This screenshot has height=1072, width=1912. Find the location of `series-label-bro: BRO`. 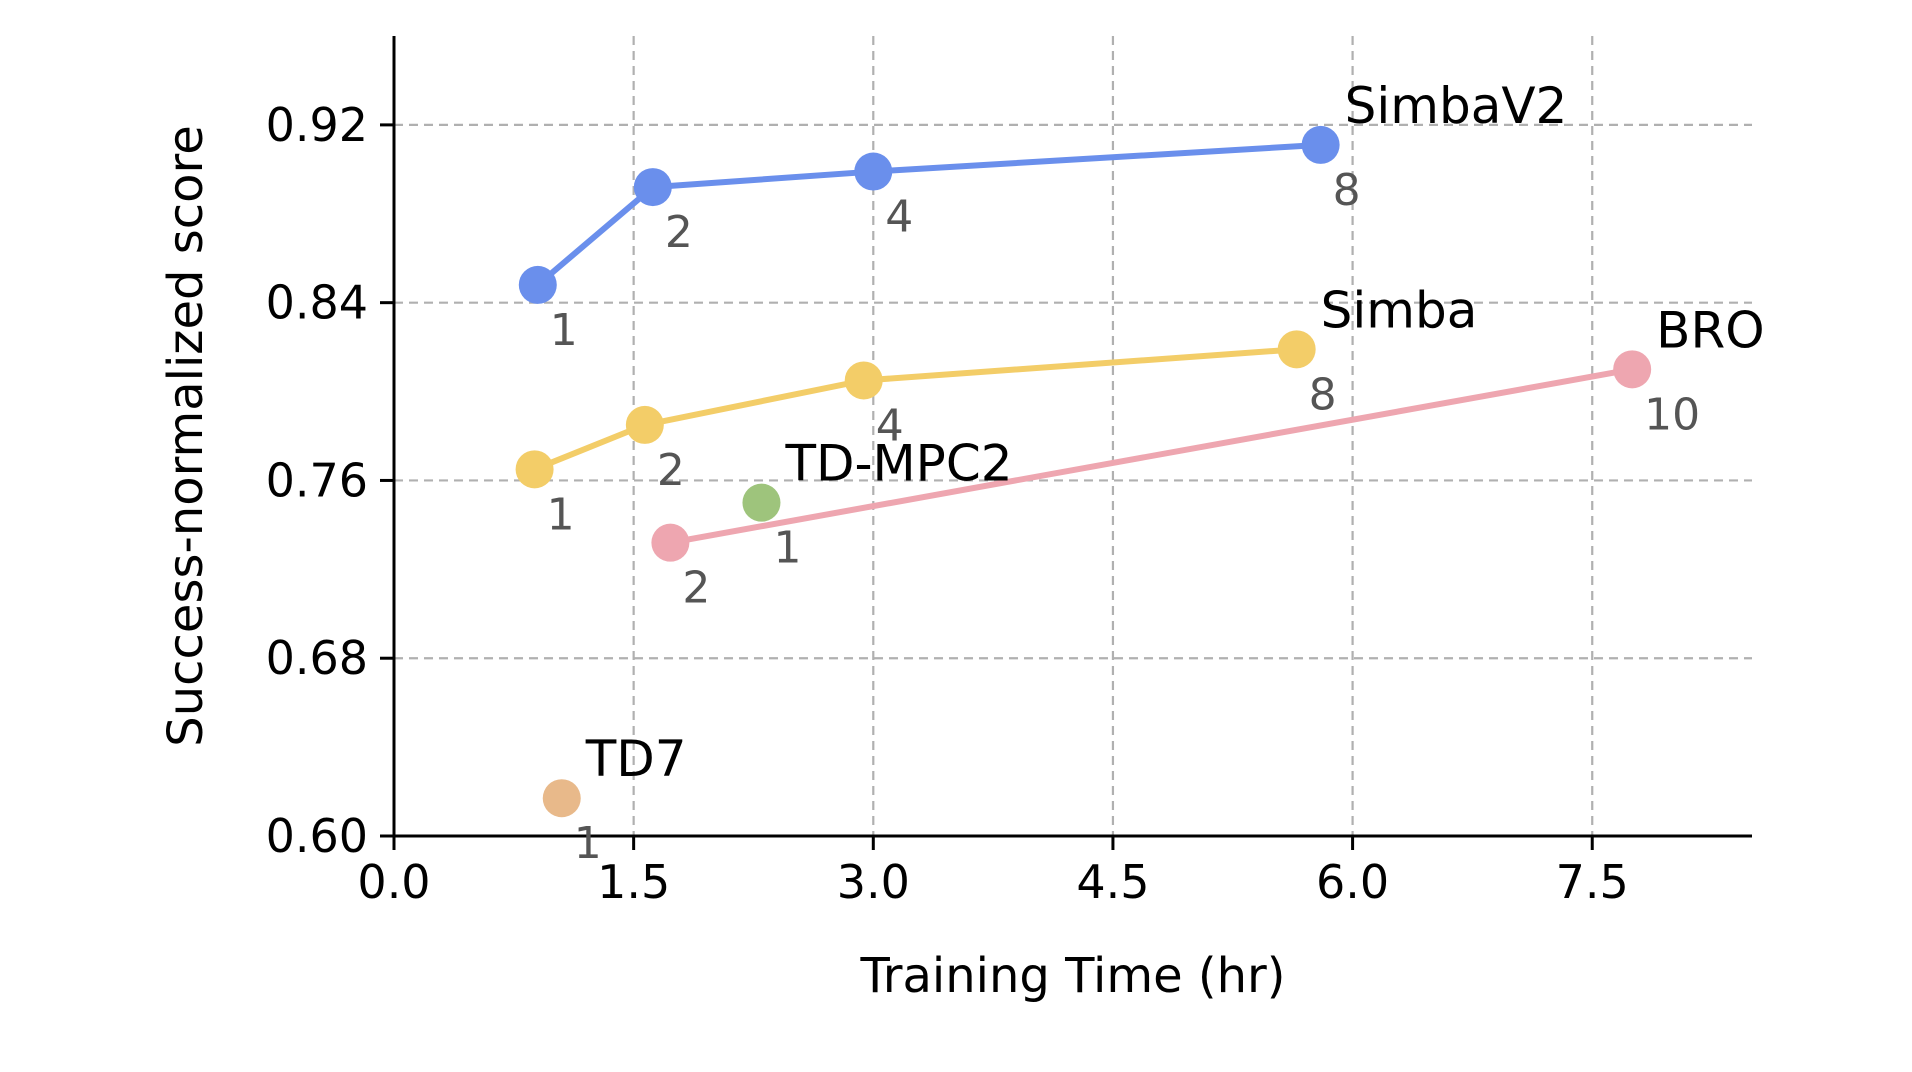

series-label-bro: BRO is located at coordinates (1710, 330).